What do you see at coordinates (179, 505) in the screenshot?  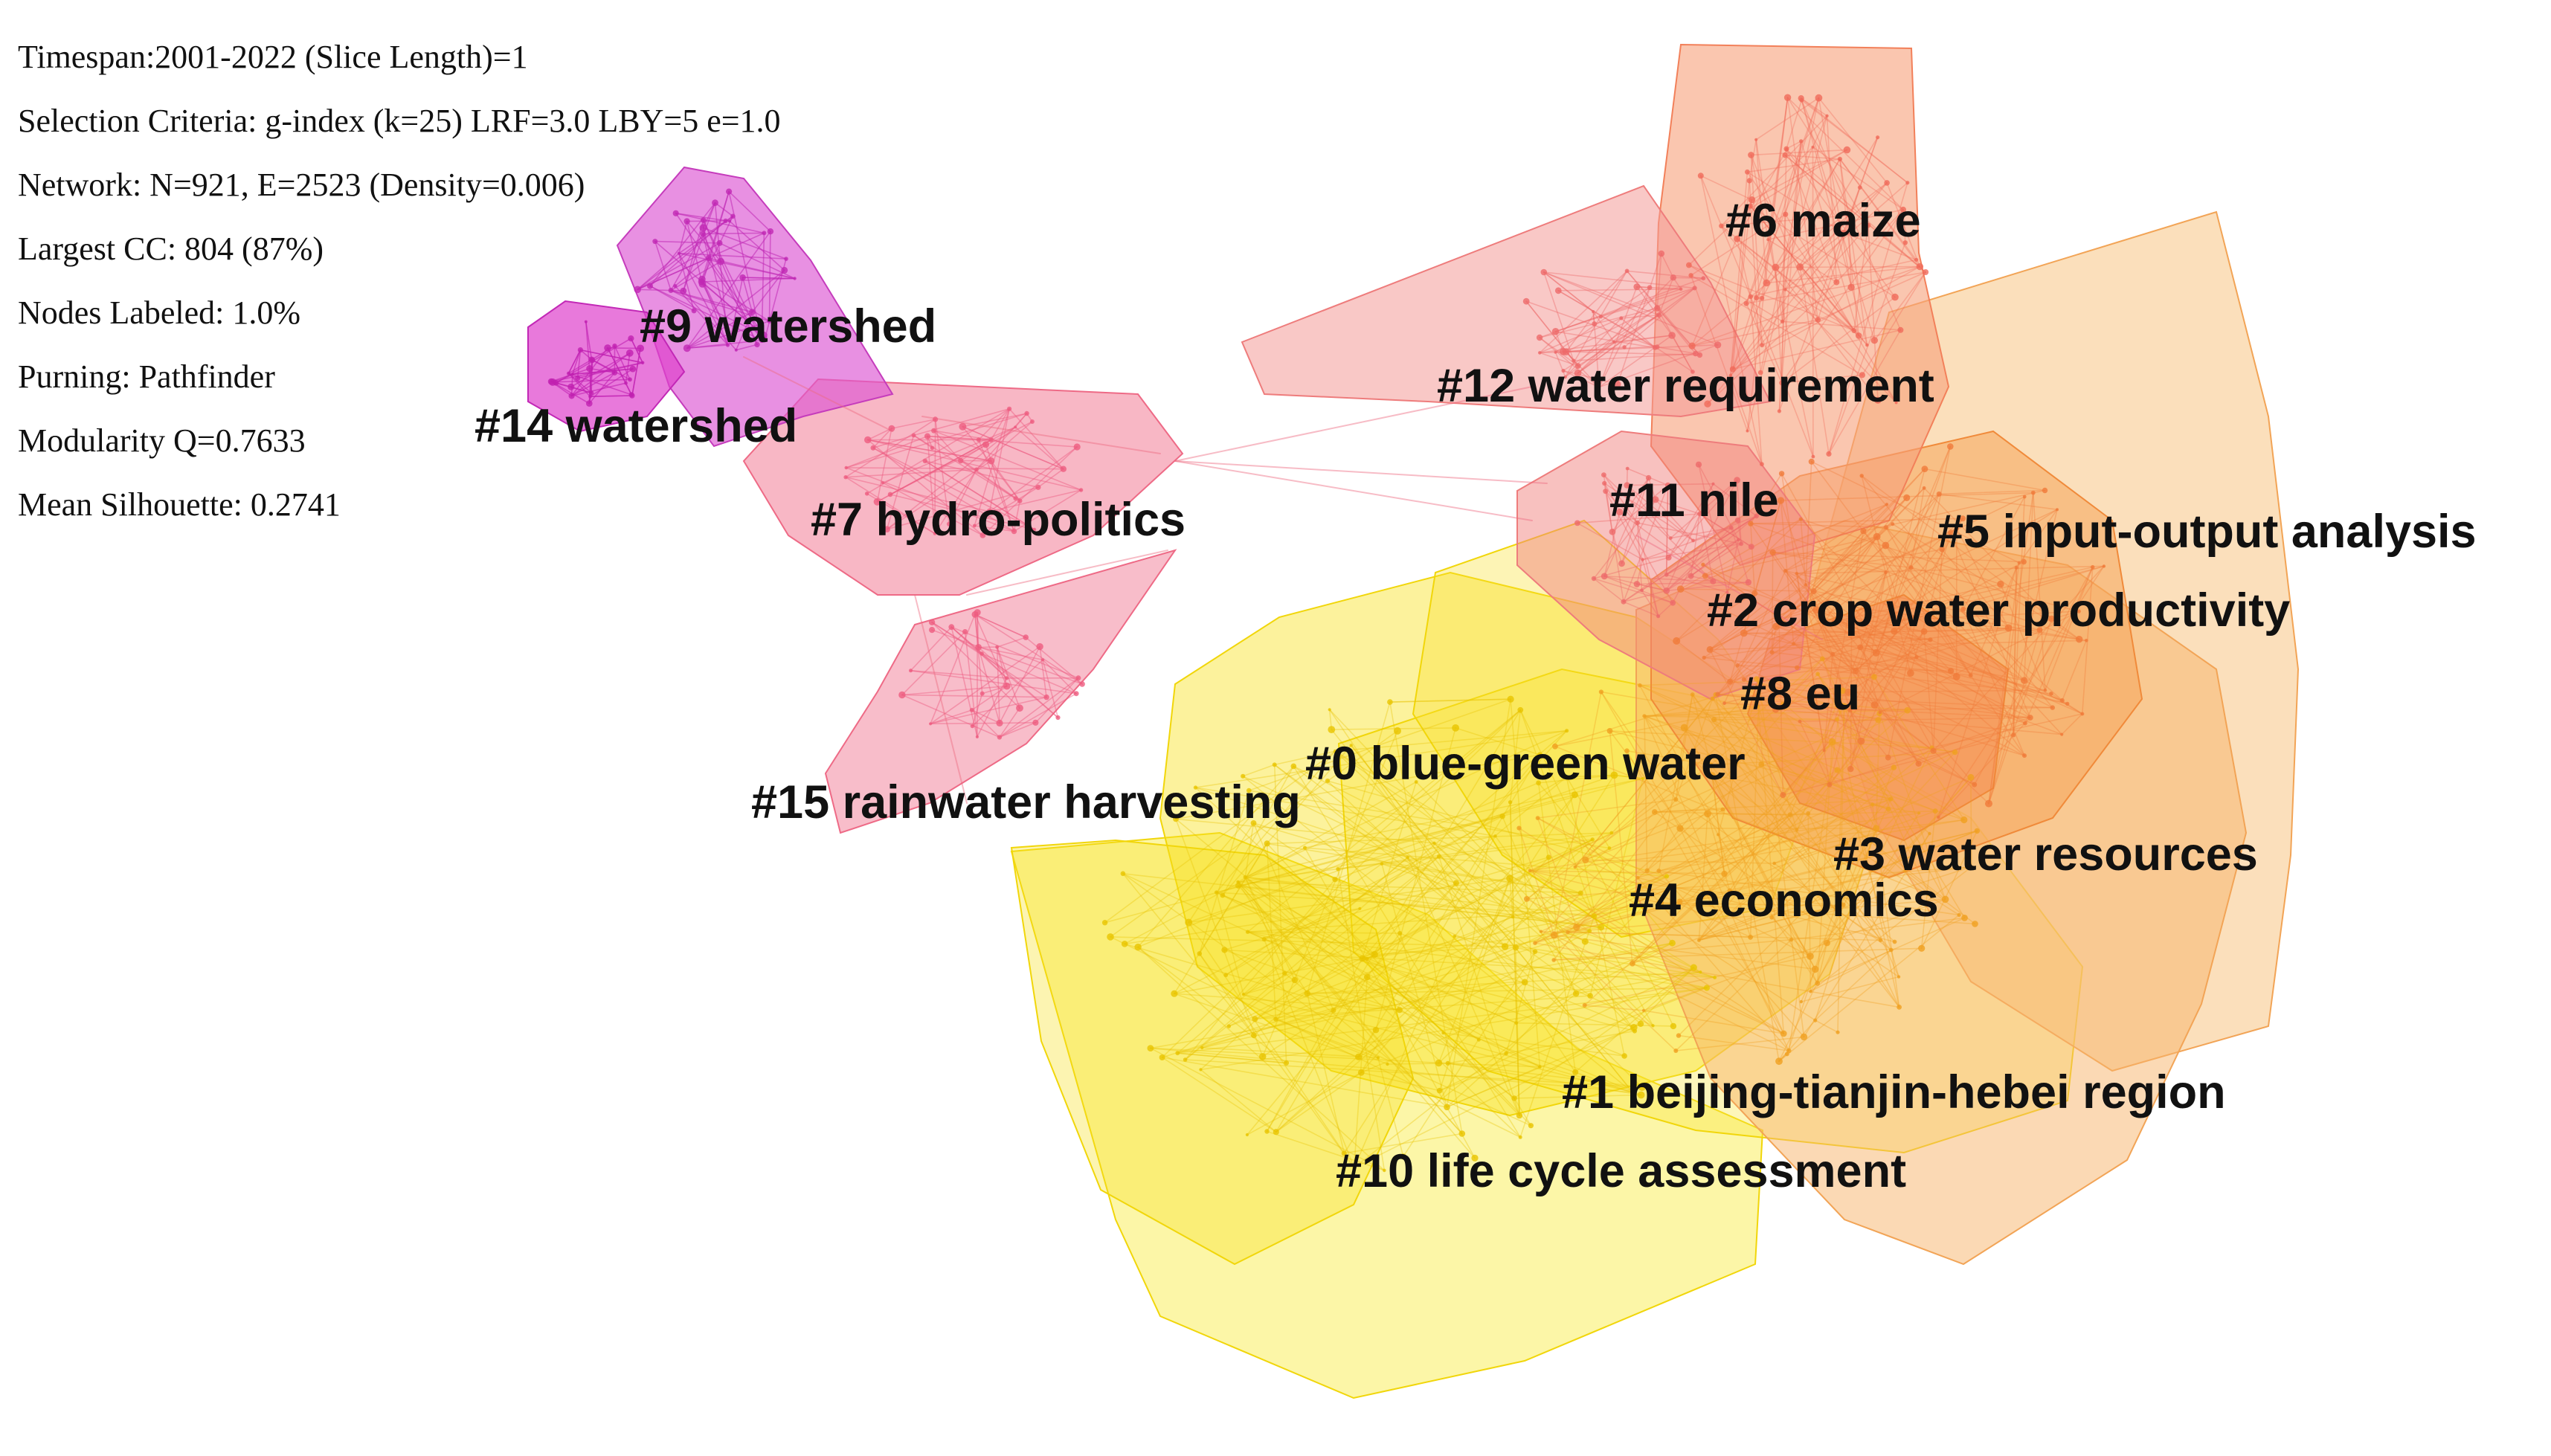 I see `stat-silhouette: Mean Silhouette: 0.2741` at bounding box center [179, 505].